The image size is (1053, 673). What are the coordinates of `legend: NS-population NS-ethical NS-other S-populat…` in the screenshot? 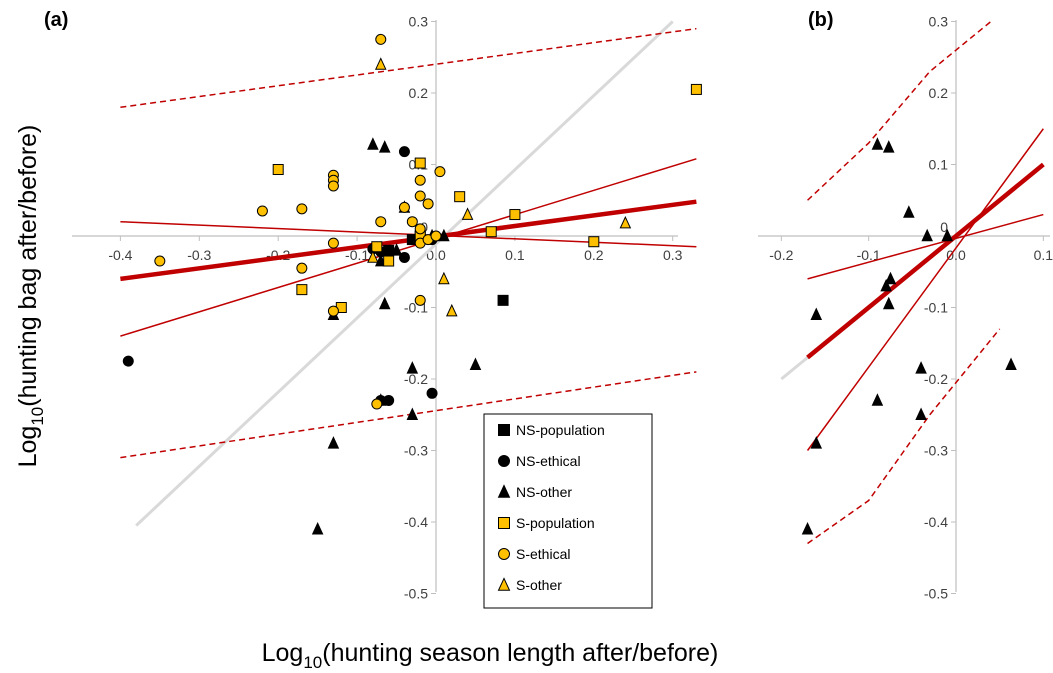 It's located at (568, 511).